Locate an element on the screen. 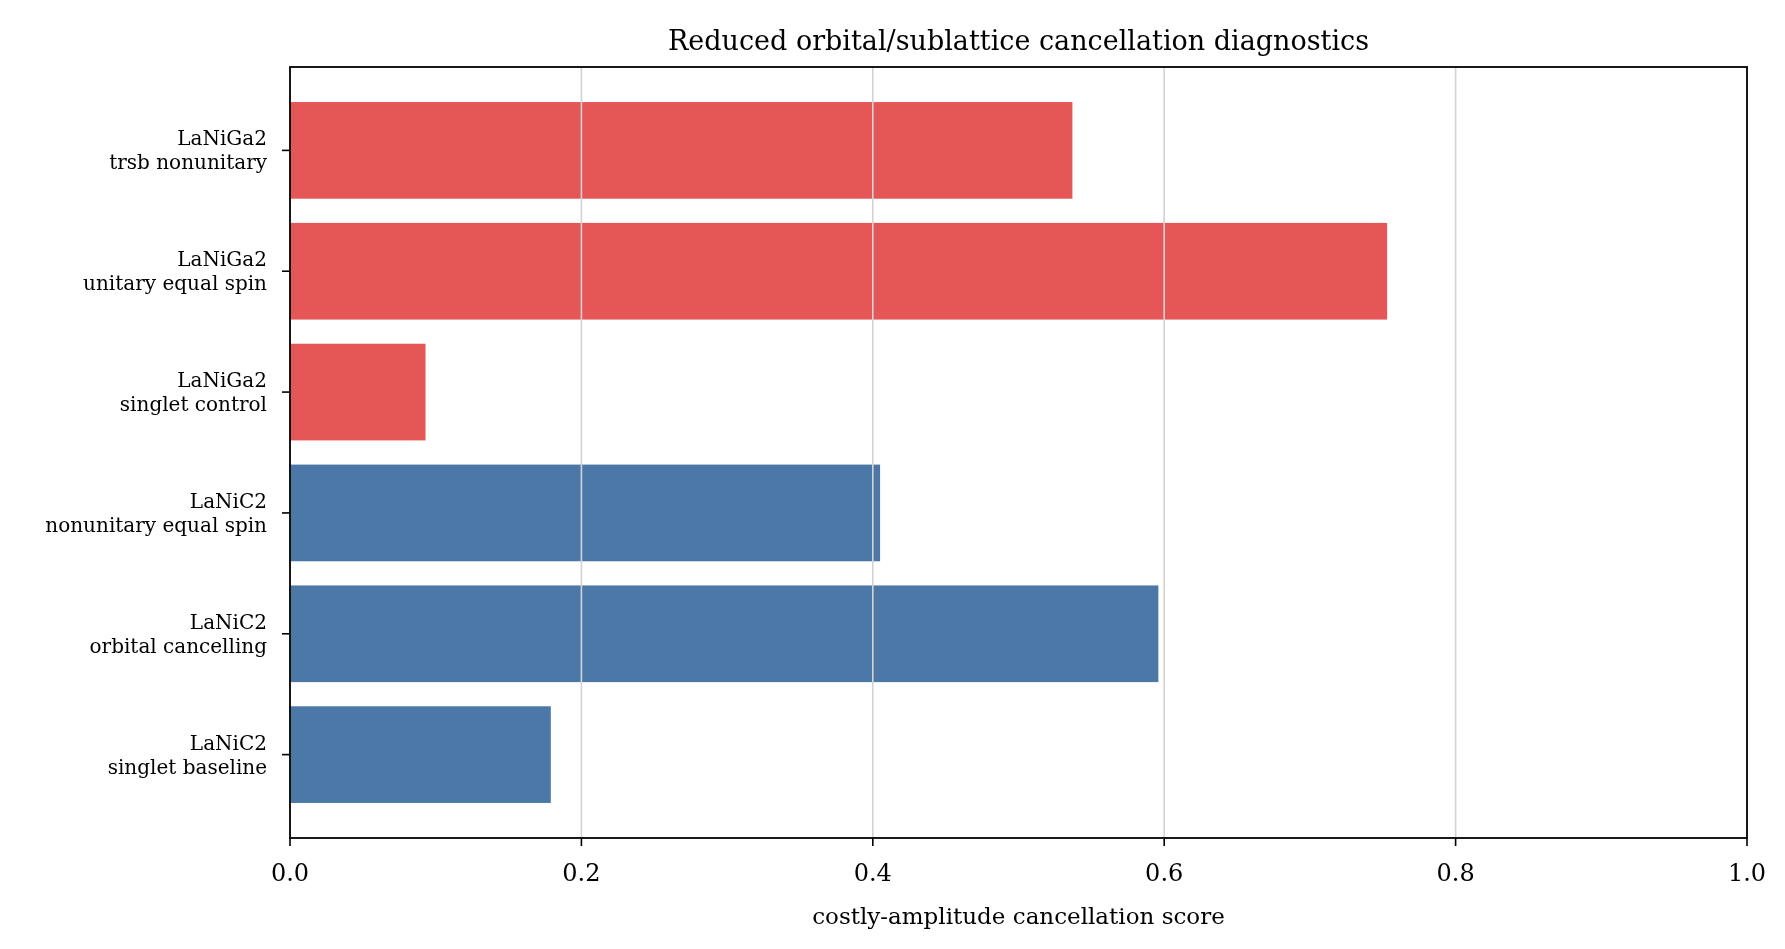 The width and height of the screenshot is (1785, 949). chart-title: Reduced orbital/sublattice cancellation diagnostics is located at coordinates (1018, 40).